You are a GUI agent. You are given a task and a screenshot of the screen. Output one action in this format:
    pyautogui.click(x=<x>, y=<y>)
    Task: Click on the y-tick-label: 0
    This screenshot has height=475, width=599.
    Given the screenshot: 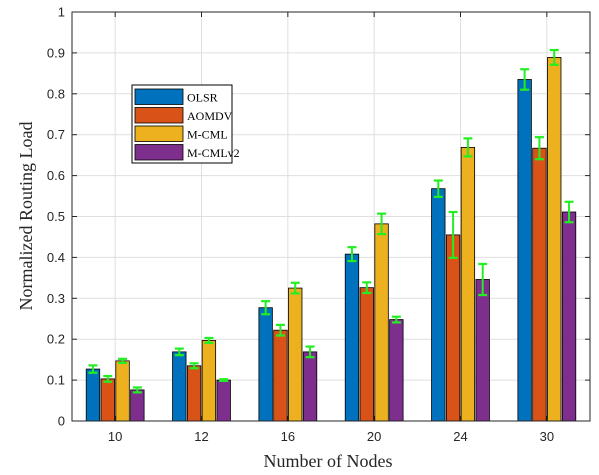 What is the action you would take?
    pyautogui.click(x=61, y=421)
    